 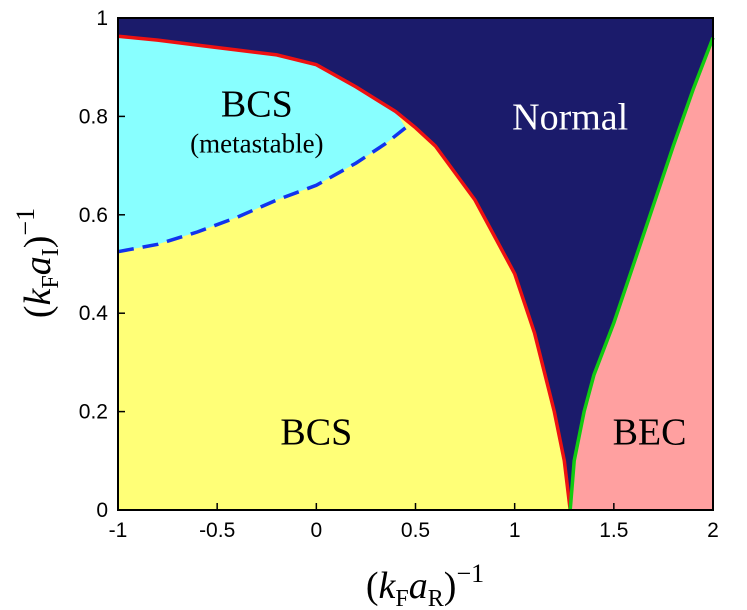 I want to click on x-axis: -1 -0.5 0 0.5 1 1.5 2, so click(x=414, y=522).